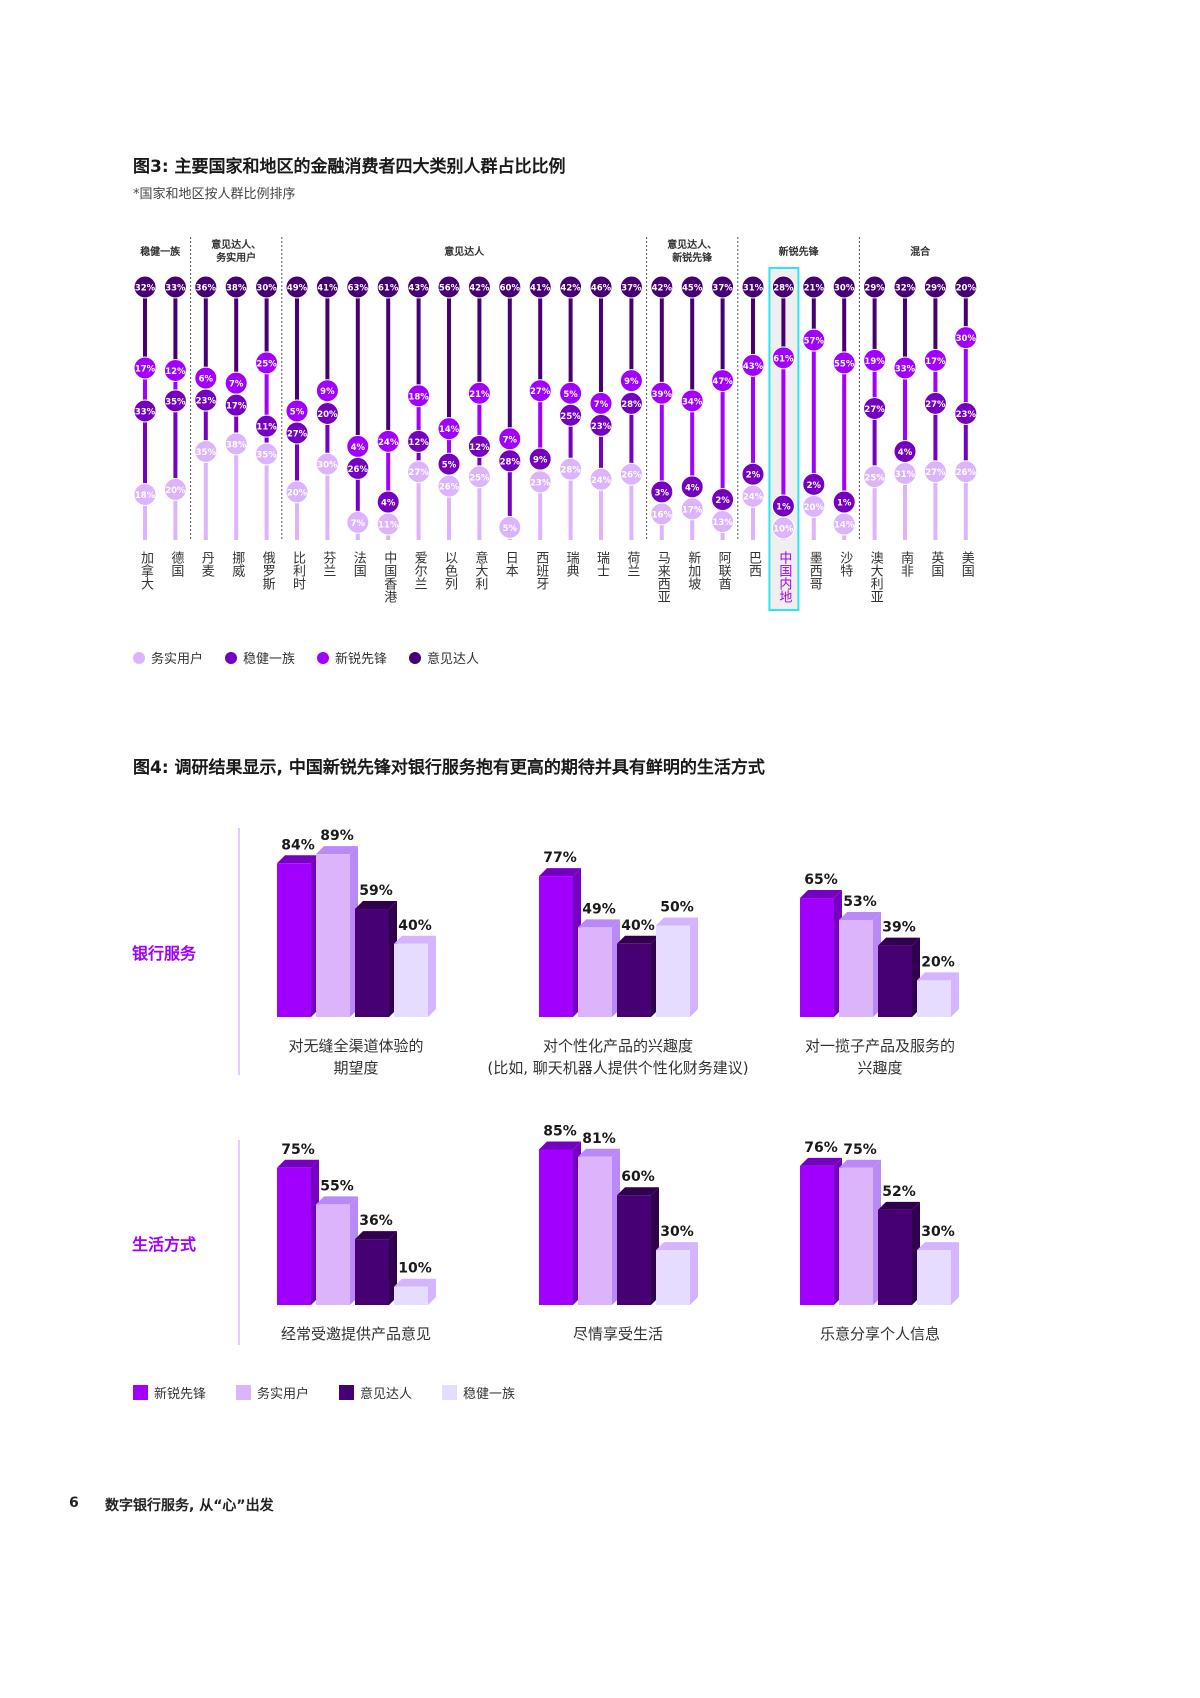 The width and height of the screenshot is (1200, 1698). I want to click on data-label: 14%, so click(844, 526).